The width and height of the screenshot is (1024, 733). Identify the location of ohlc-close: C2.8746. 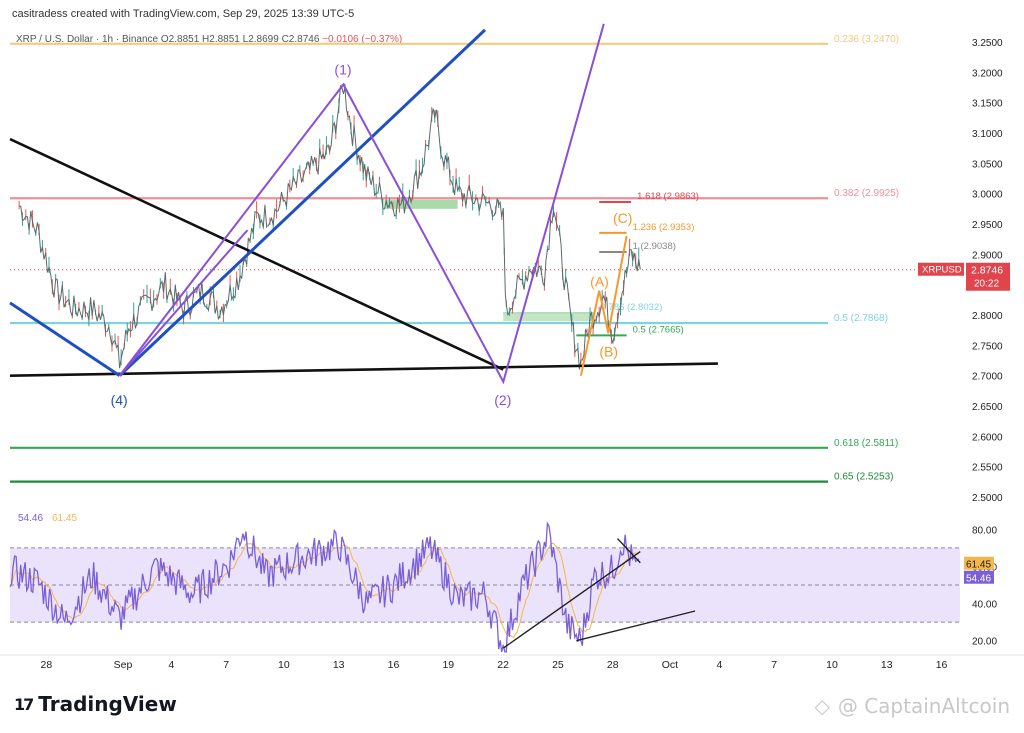
(300, 39).